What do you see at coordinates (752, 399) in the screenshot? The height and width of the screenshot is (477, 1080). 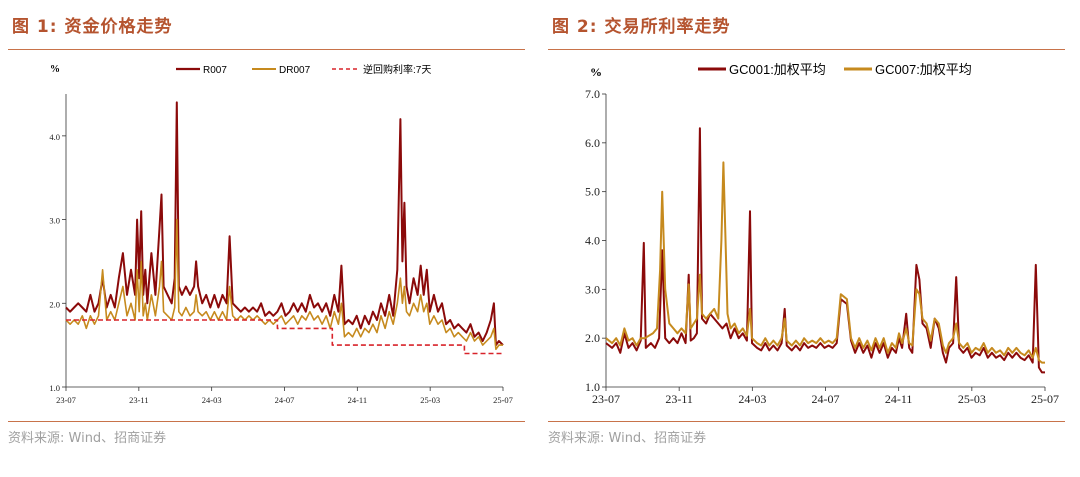 I see `right-x-tick-label: 24-03` at bounding box center [752, 399].